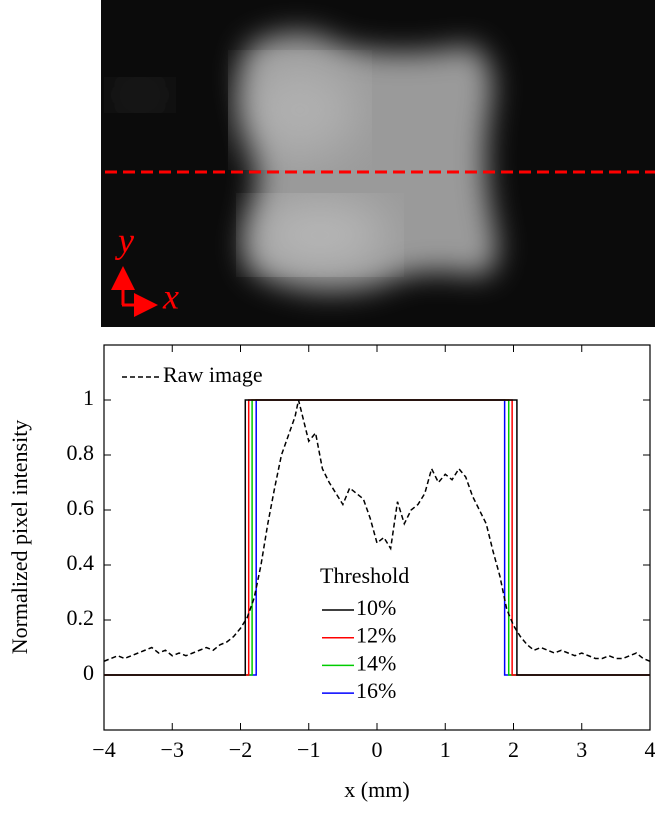 The width and height of the screenshot is (655, 813). What do you see at coordinates (170, 296) in the screenshot?
I see `image-x-label: x` at bounding box center [170, 296].